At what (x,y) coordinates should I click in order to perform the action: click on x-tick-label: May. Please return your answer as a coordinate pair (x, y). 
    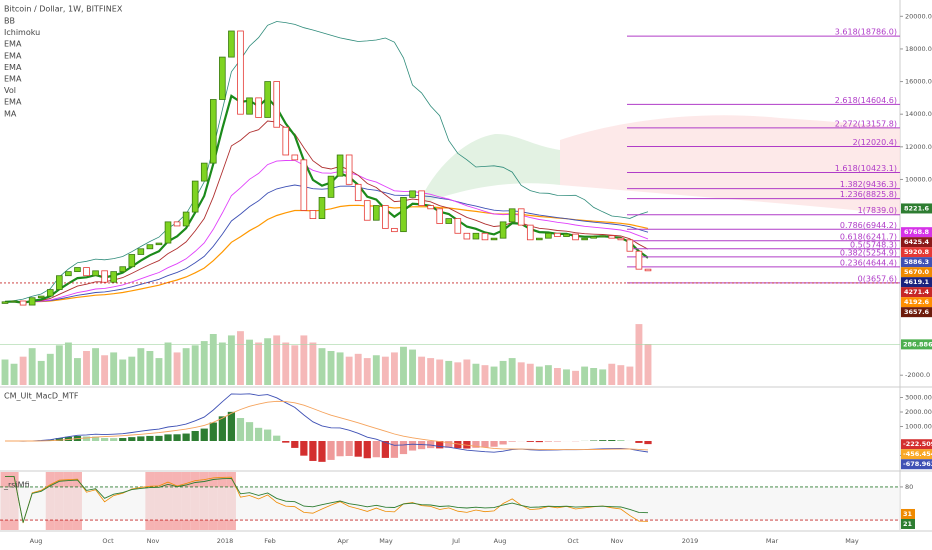
    Looking at the image, I should click on (386, 541).